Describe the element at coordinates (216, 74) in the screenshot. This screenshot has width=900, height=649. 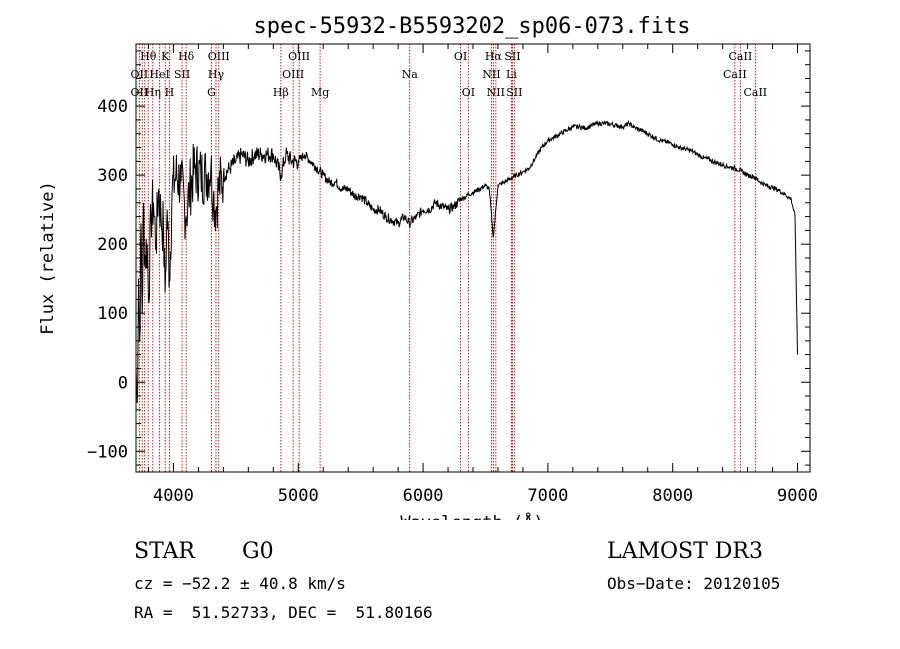
I see `spectral-line-label: Hγ` at that location.